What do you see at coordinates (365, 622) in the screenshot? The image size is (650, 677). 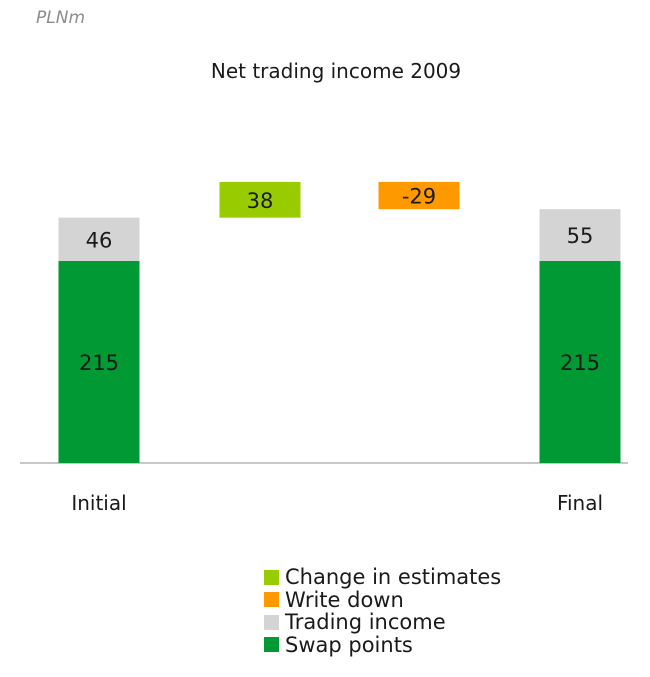 I see `legend-label: Trading income` at bounding box center [365, 622].